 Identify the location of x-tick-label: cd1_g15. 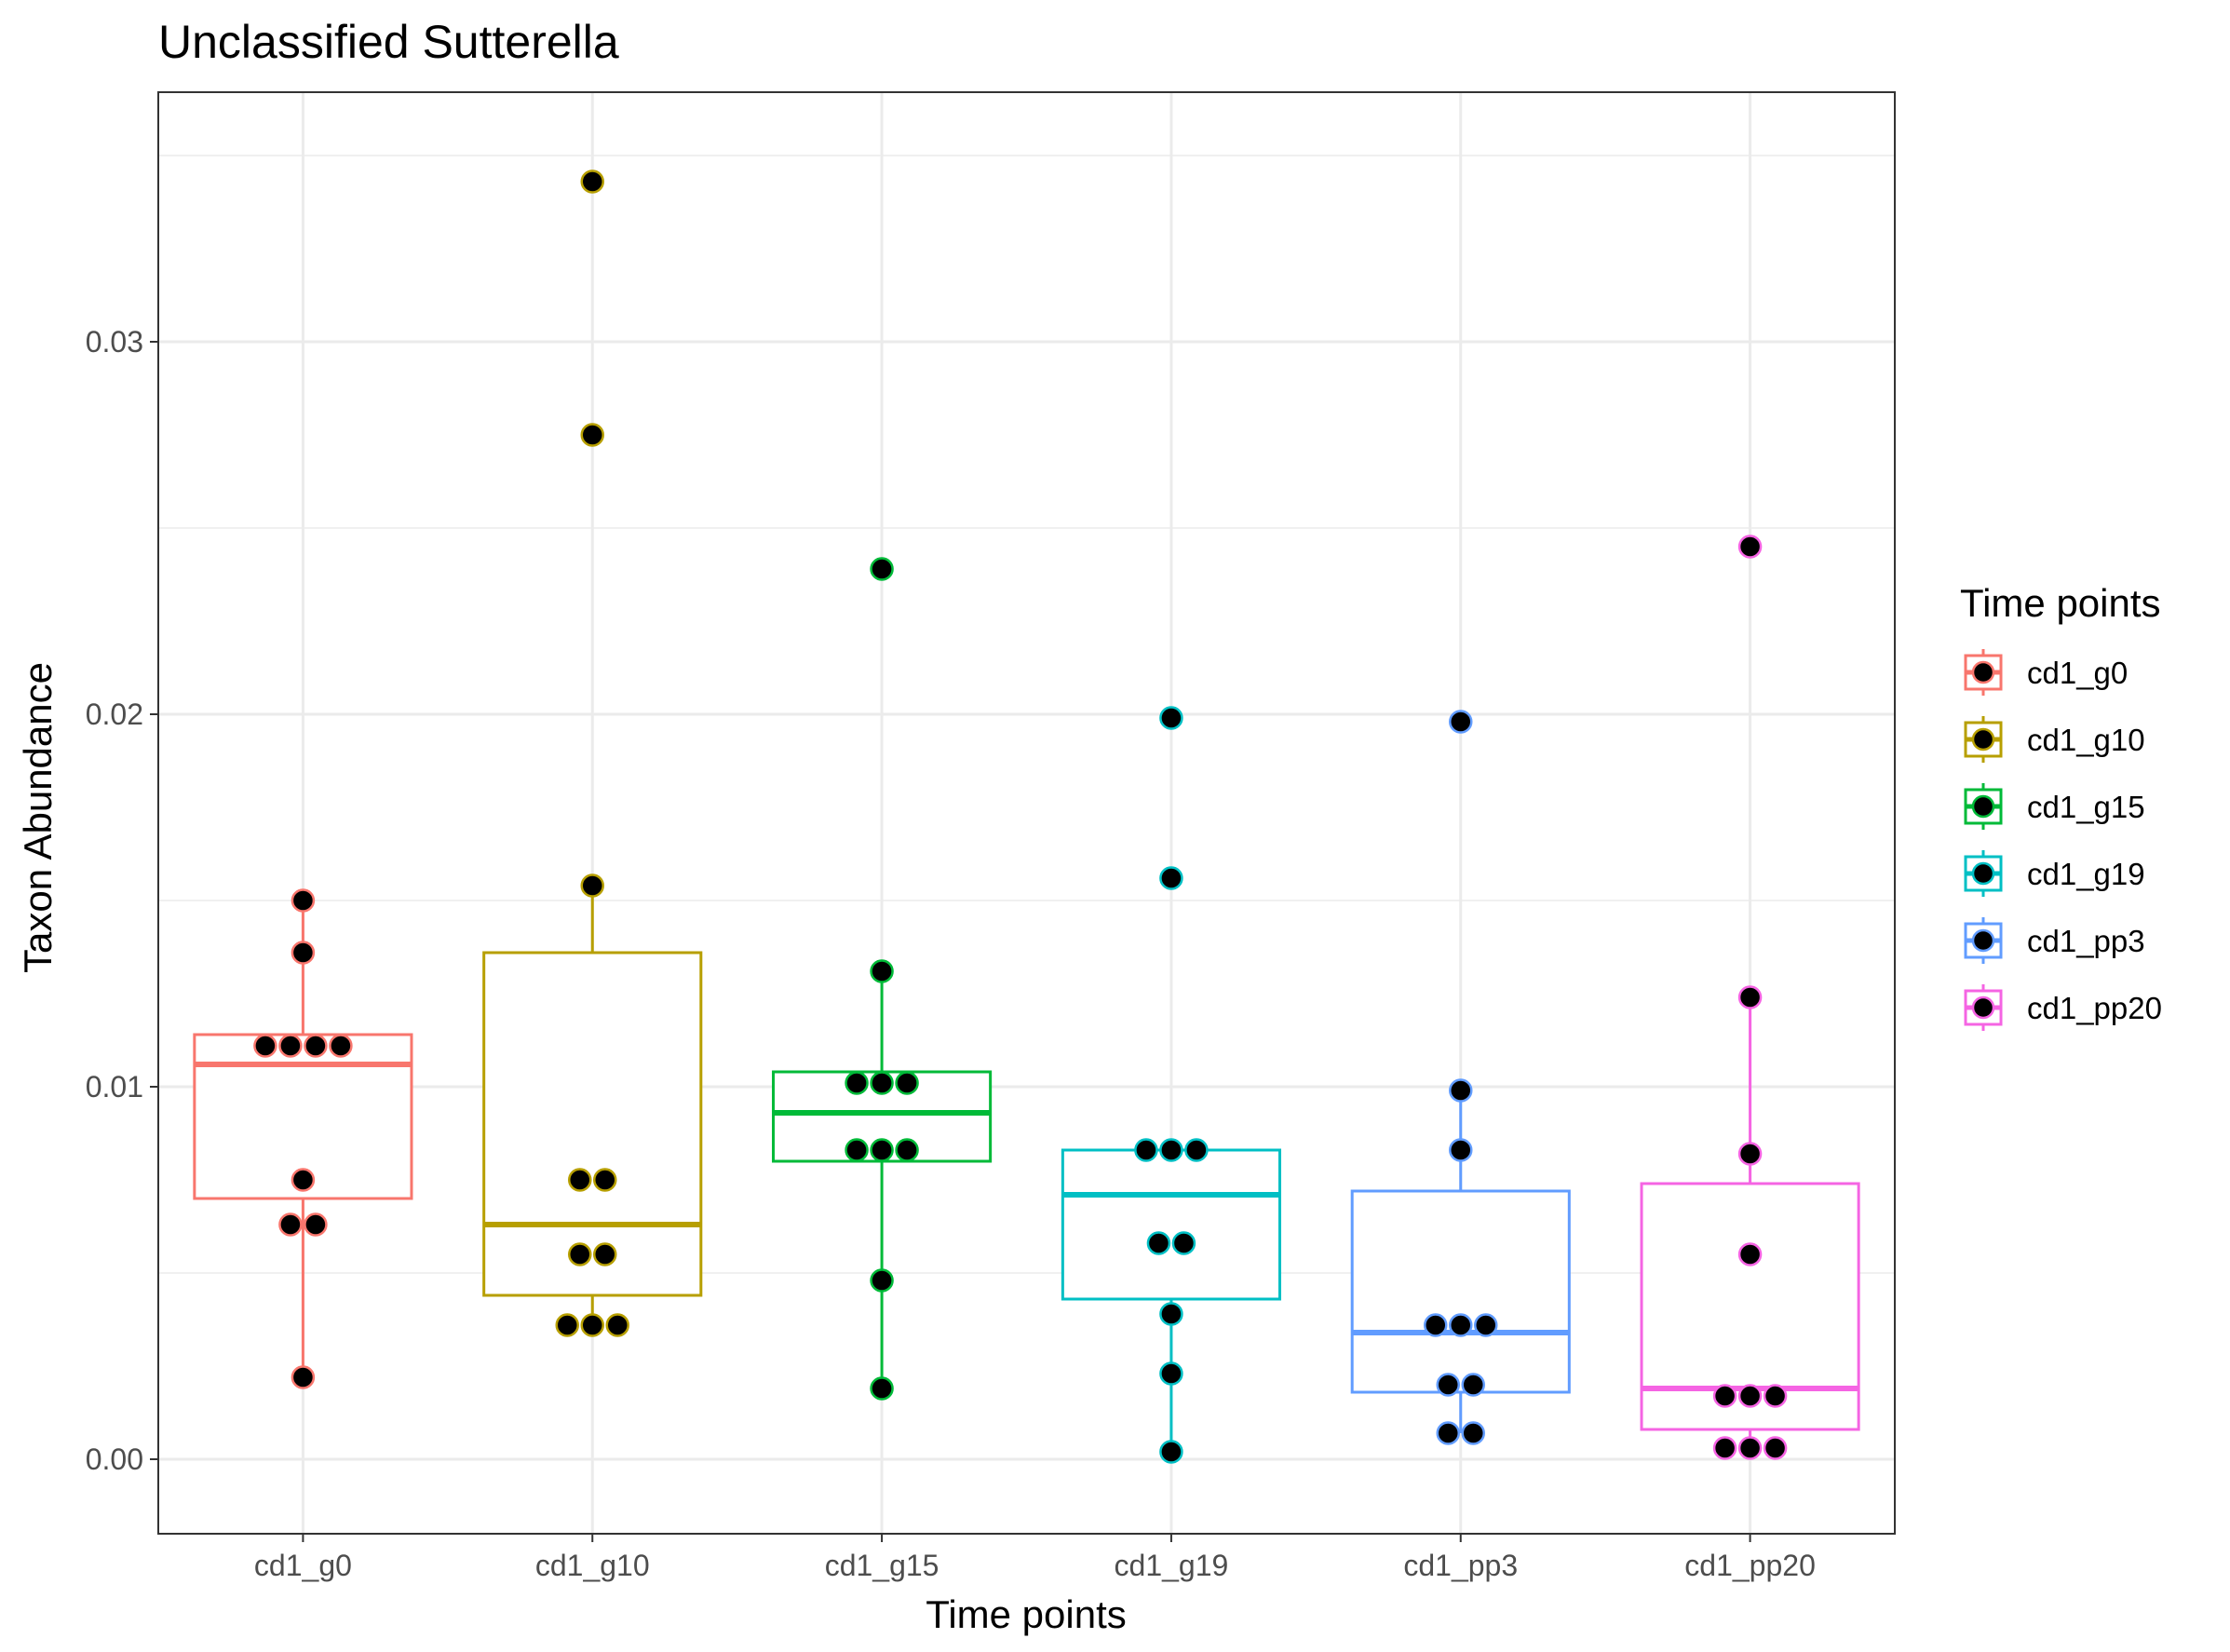
(882, 1565).